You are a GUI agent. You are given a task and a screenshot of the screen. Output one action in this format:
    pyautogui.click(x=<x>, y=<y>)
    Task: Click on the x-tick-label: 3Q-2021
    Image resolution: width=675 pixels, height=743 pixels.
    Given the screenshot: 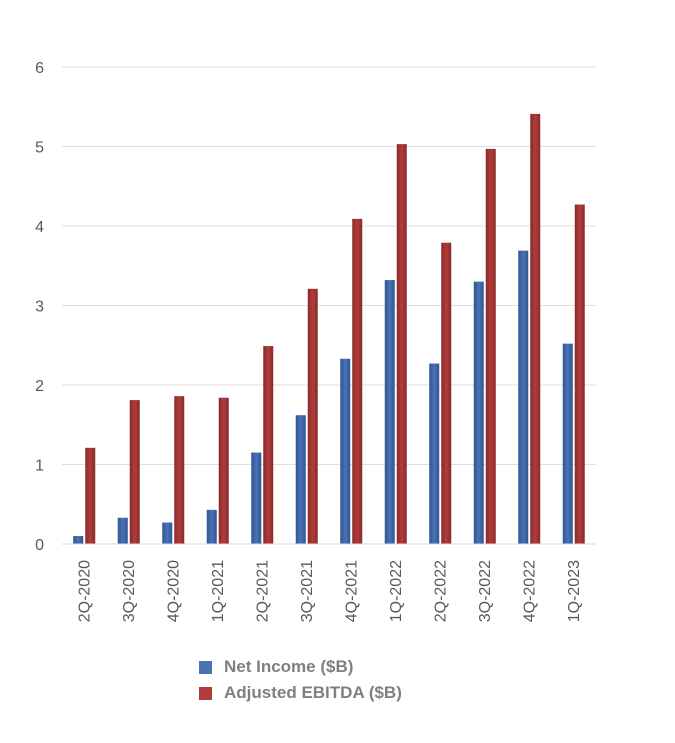 What is the action you would take?
    pyautogui.click(x=307, y=591)
    